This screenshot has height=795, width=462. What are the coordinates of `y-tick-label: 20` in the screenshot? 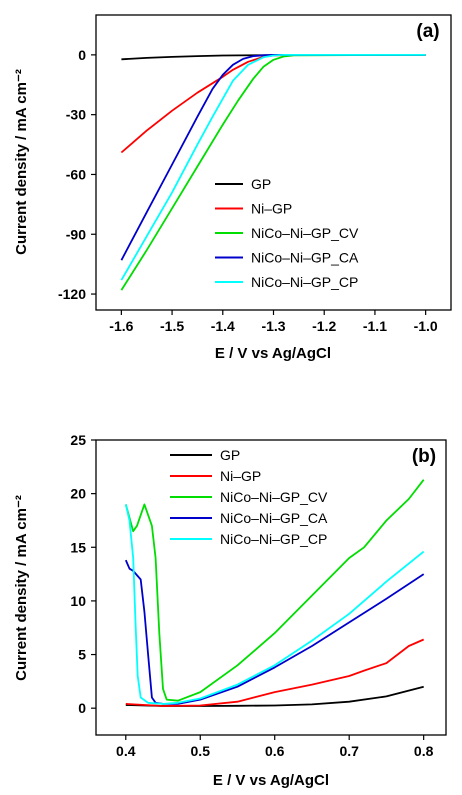 It's located at (78, 494).